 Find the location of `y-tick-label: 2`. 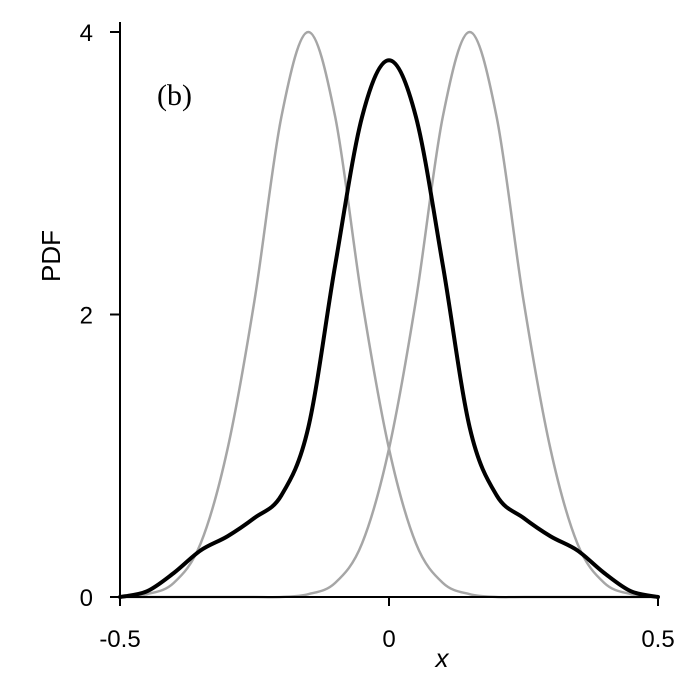

y-tick-label: 2 is located at coordinates (86, 316).